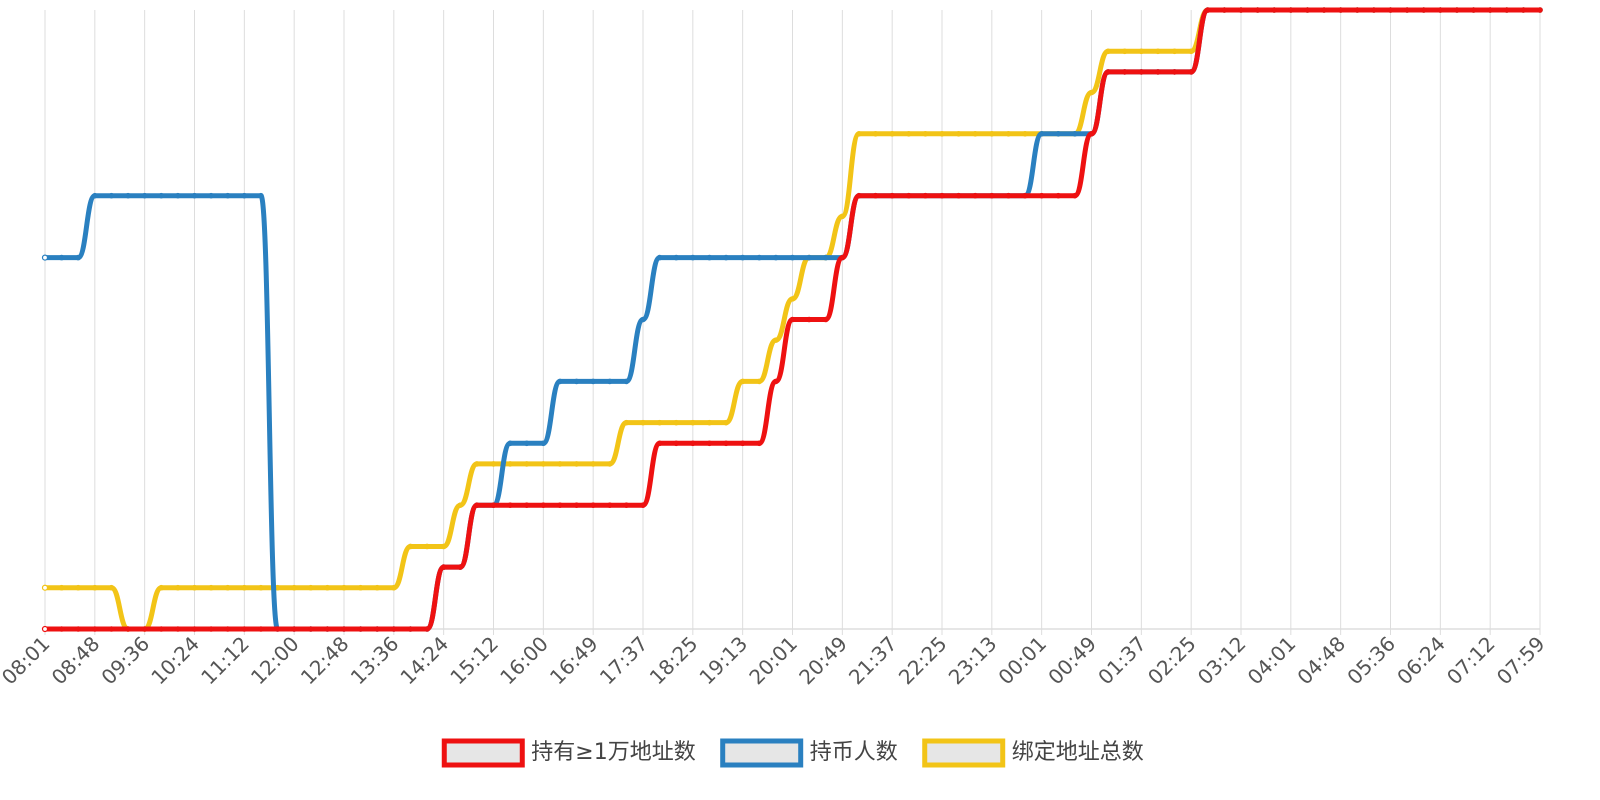  What do you see at coordinates (325, 661) in the screenshot?
I see `x-tick-label: 12:48` at bounding box center [325, 661].